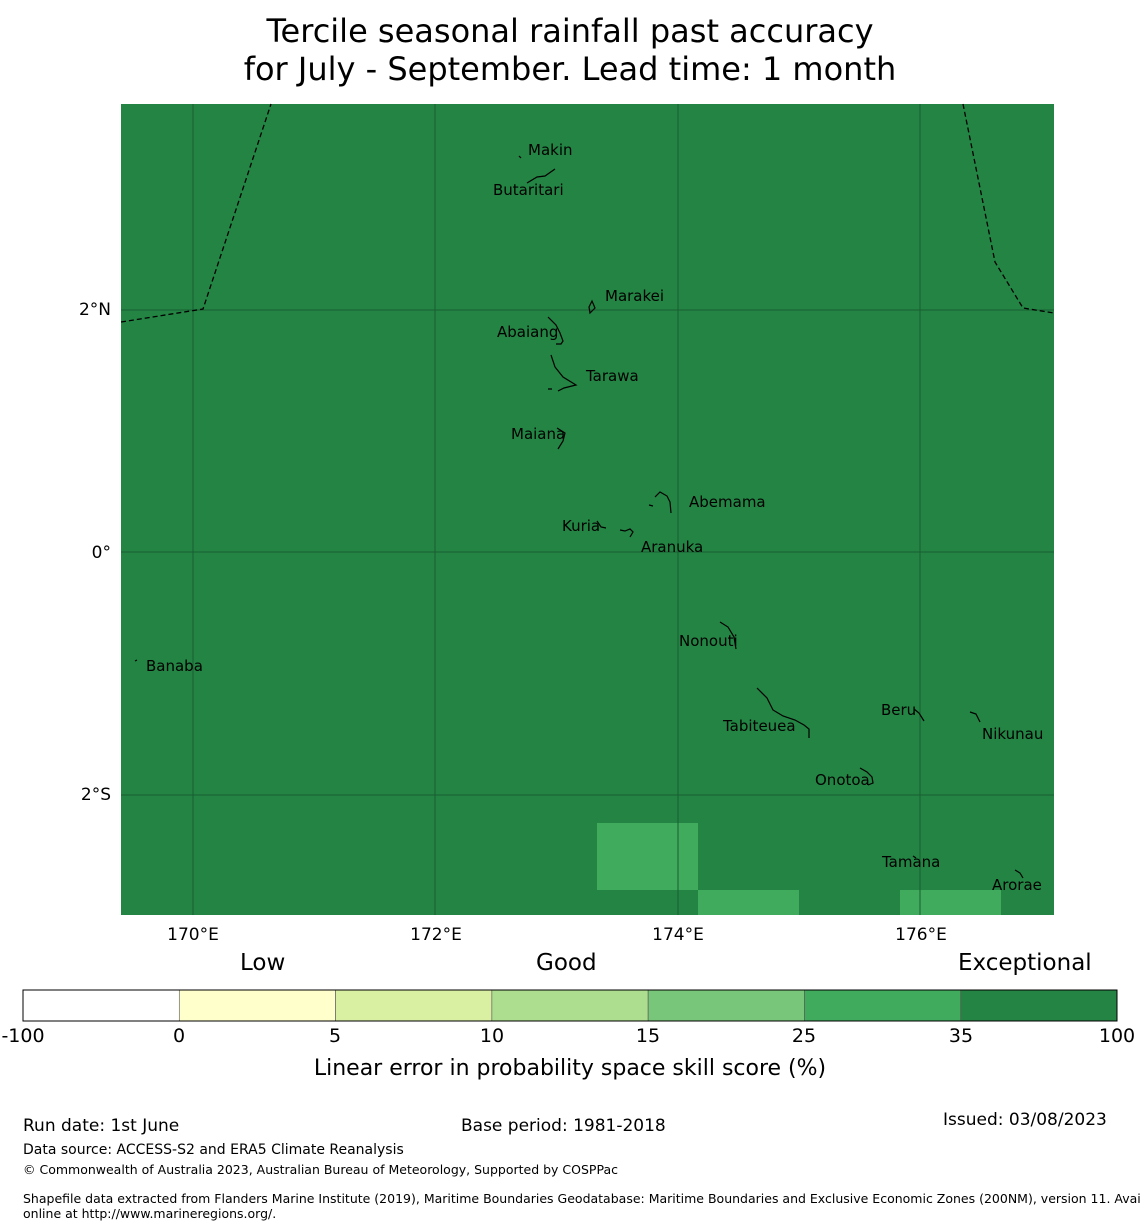  Describe the element at coordinates (335, 1036) in the screenshot. I see `colorbar-tick: 5` at that location.